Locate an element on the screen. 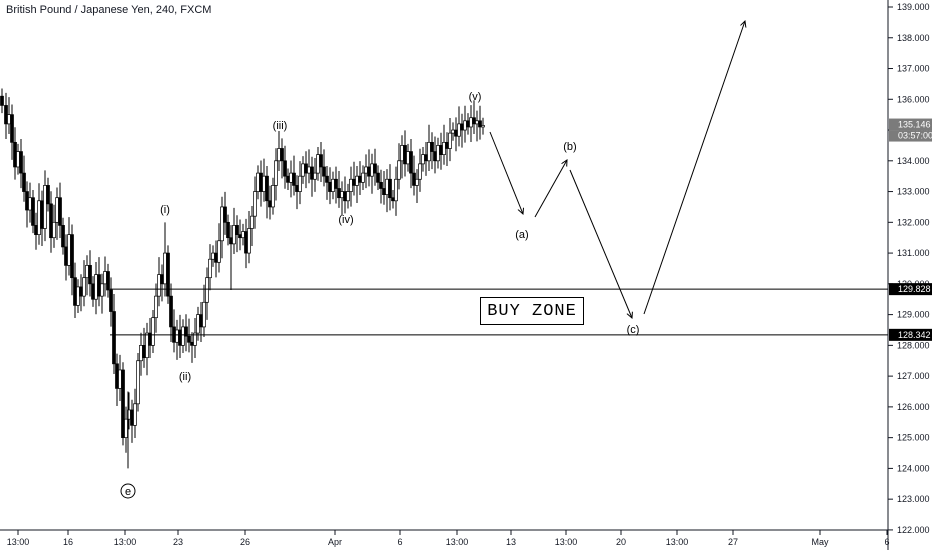  countdown-tag: 03:57:00 is located at coordinates (915, 136).